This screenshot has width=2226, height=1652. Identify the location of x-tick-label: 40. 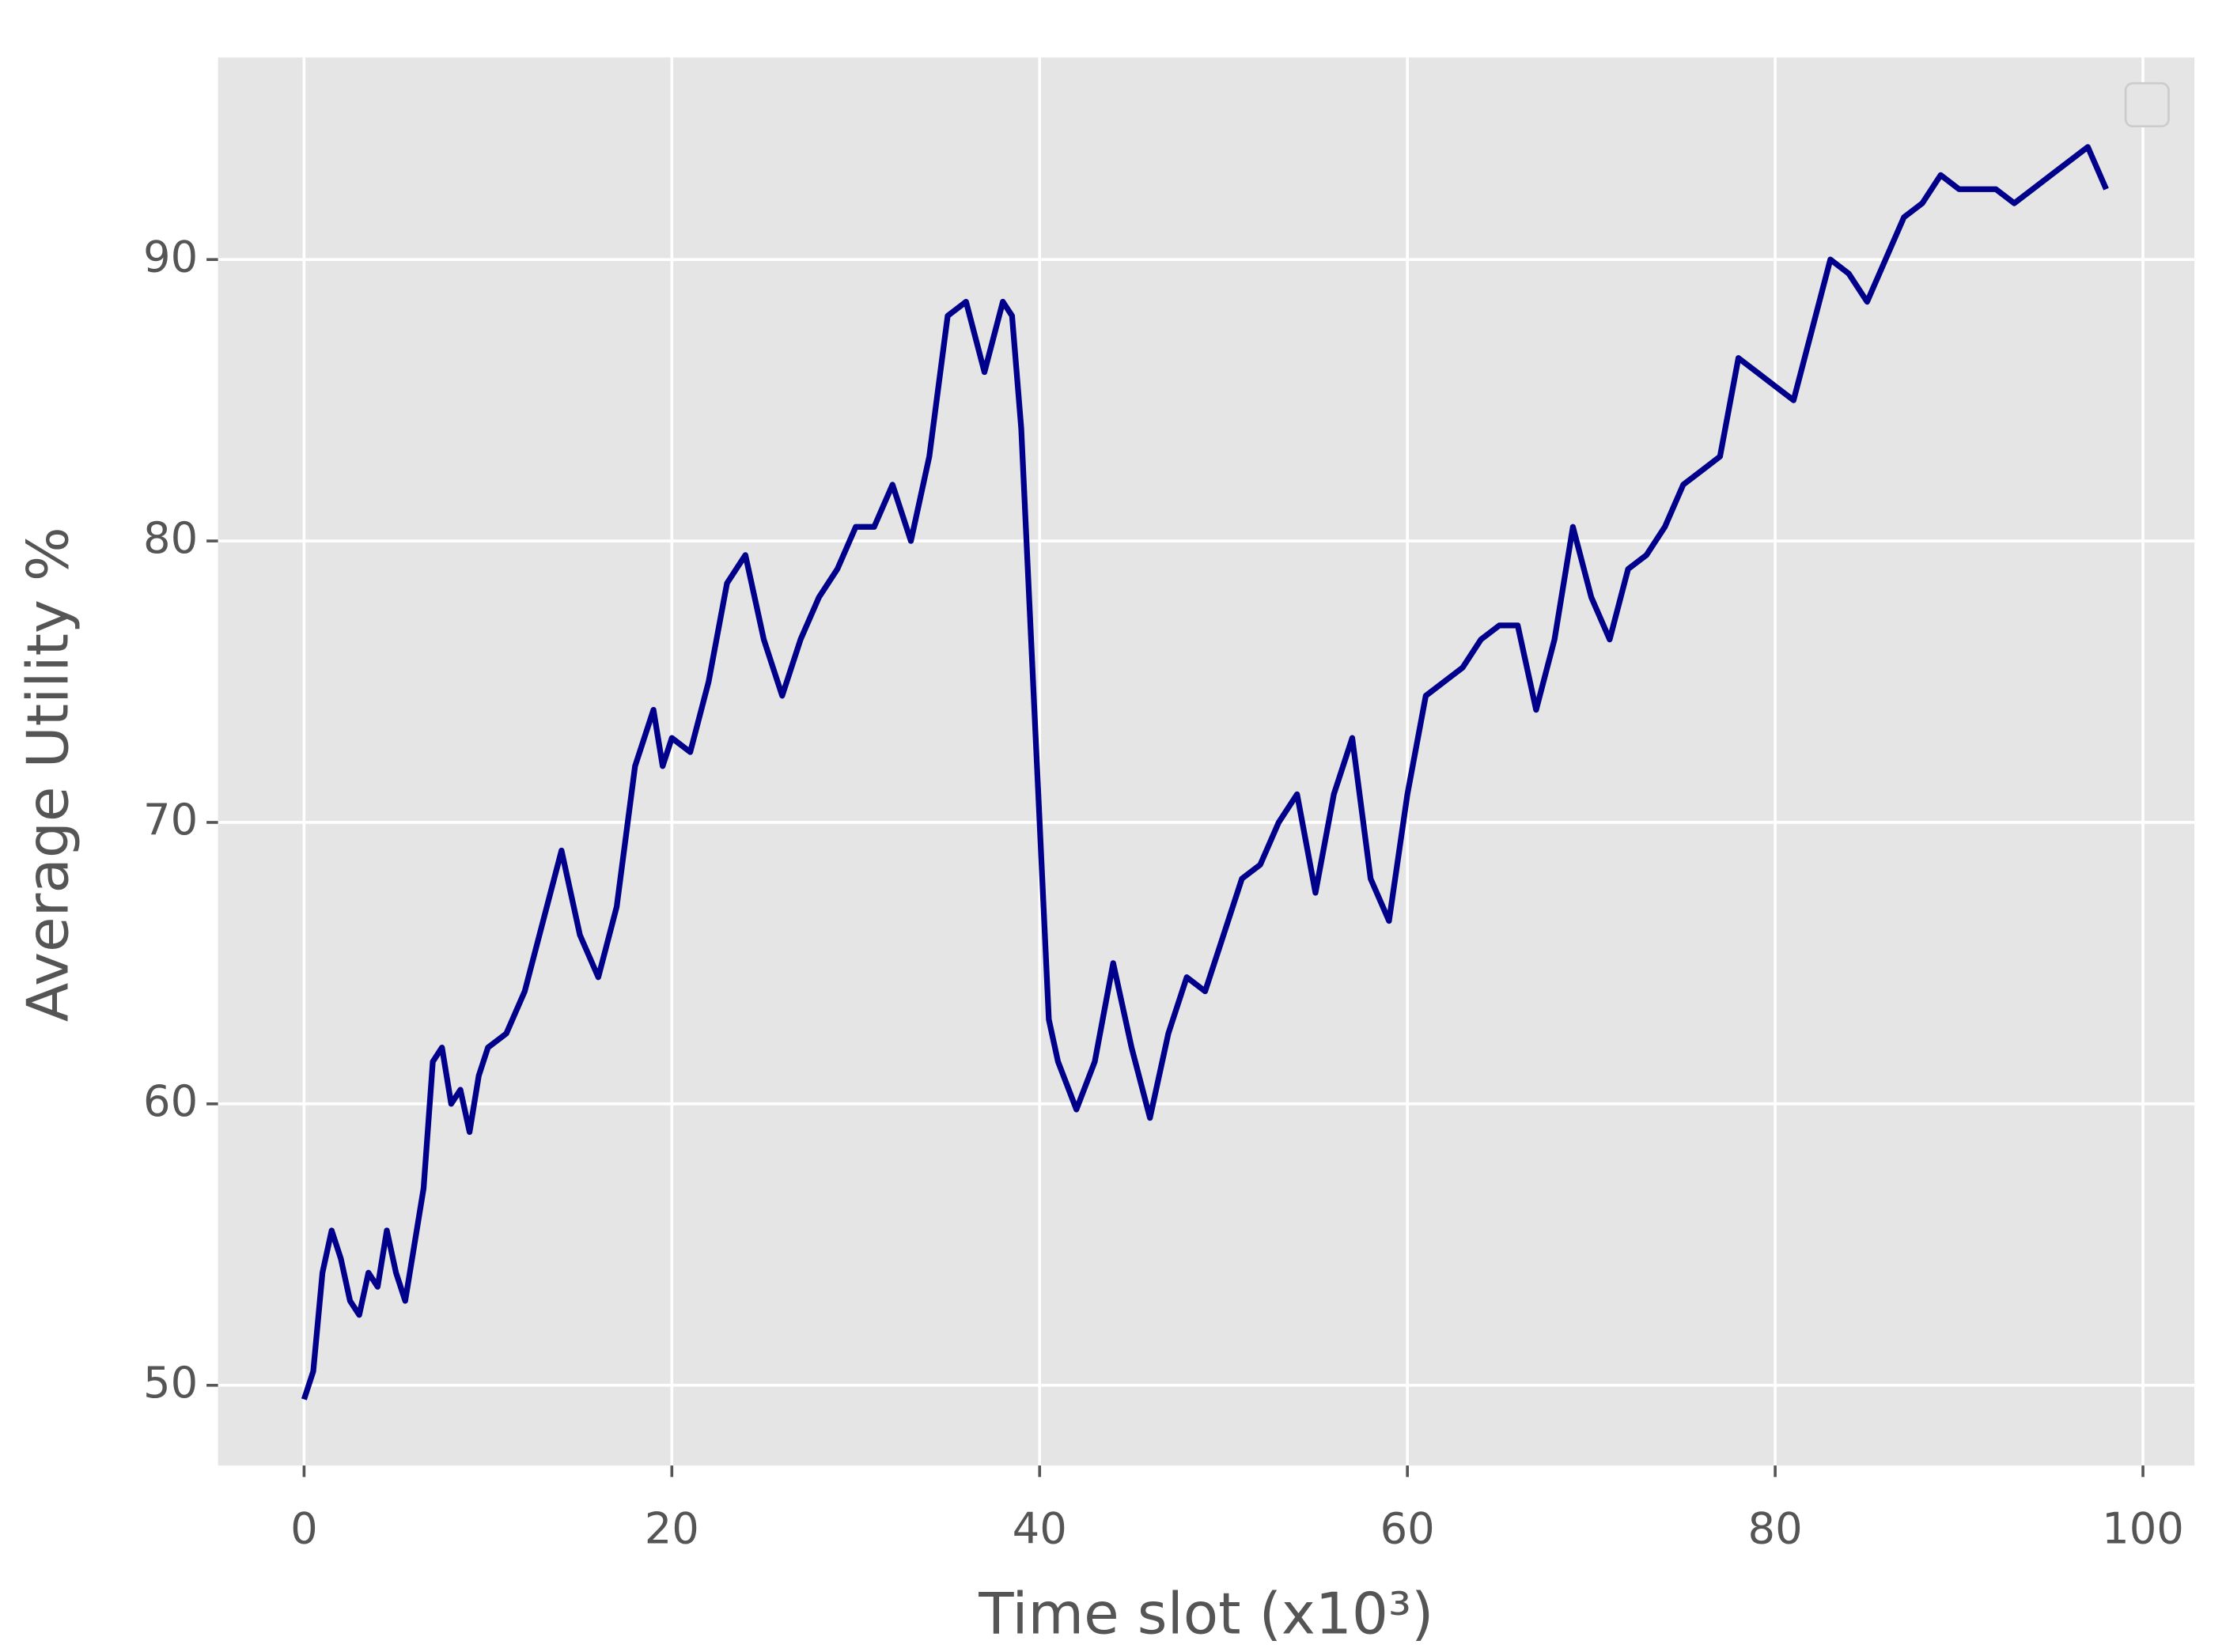
(1040, 1529).